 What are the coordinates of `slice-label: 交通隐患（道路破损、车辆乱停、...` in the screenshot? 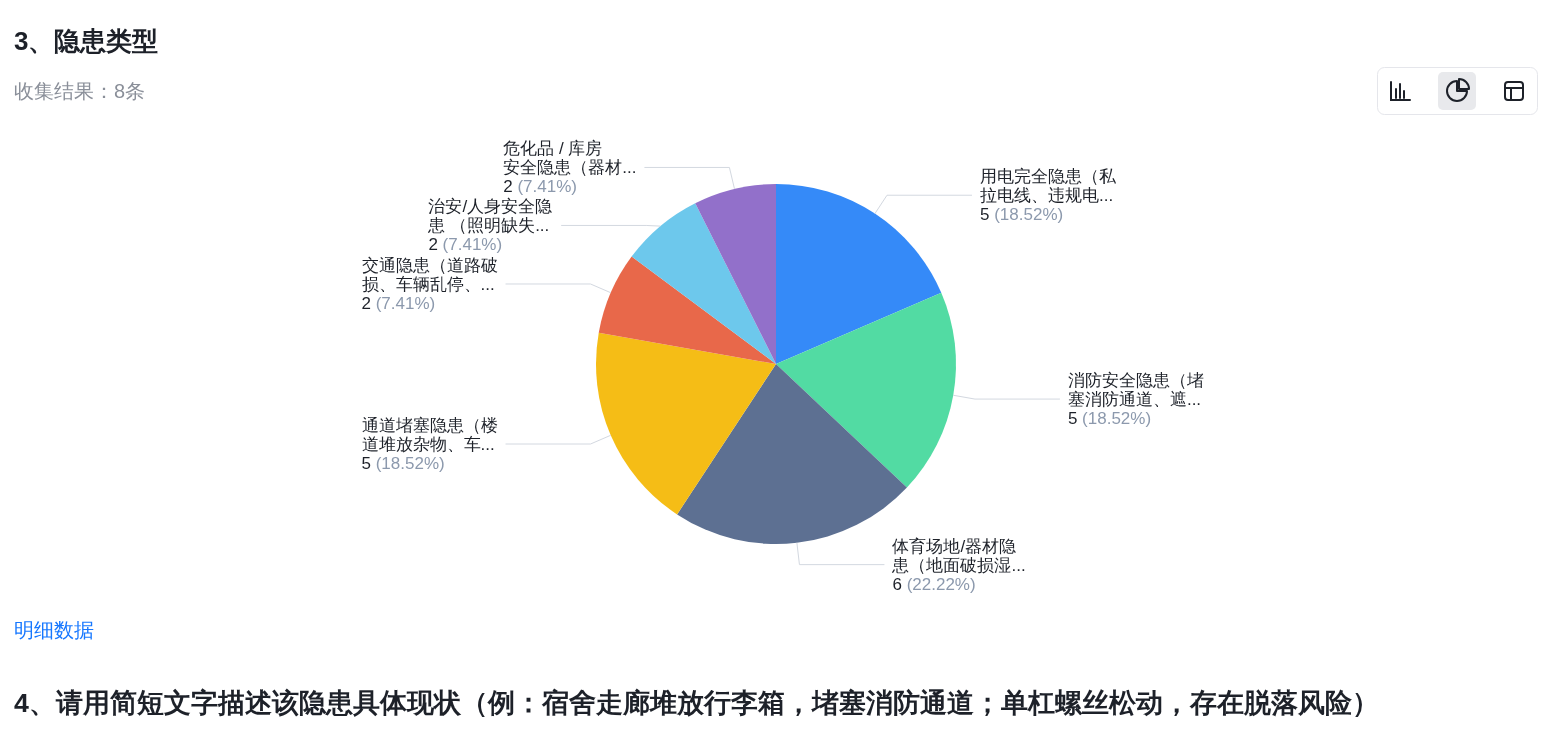 It's located at (429, 274).